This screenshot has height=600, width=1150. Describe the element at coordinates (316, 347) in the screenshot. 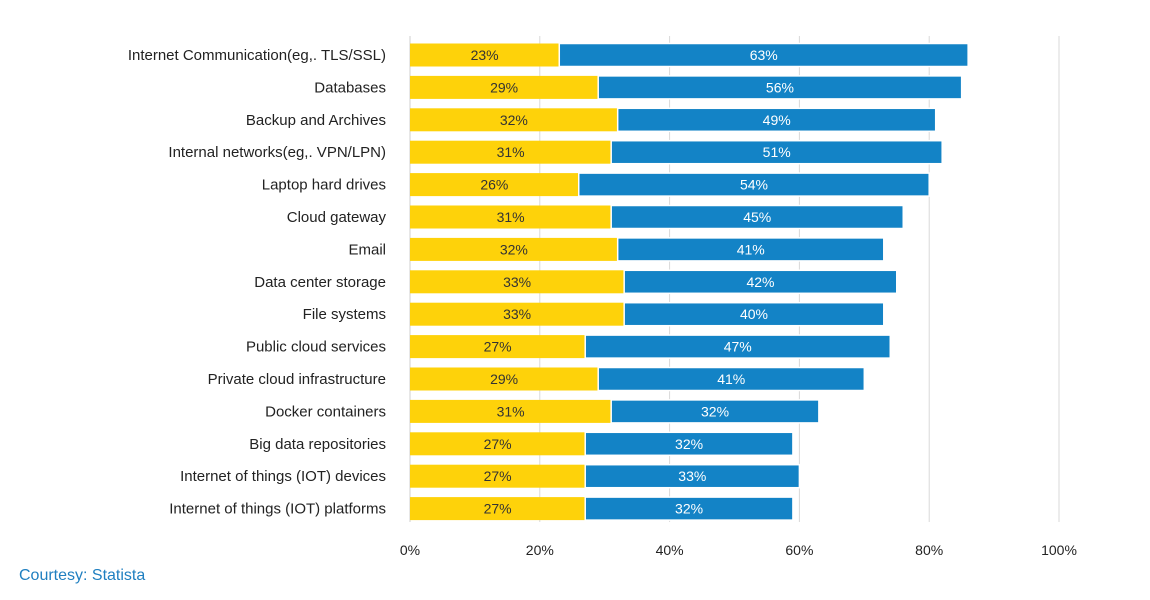

I see `category-label: Public cloud services` at that location.